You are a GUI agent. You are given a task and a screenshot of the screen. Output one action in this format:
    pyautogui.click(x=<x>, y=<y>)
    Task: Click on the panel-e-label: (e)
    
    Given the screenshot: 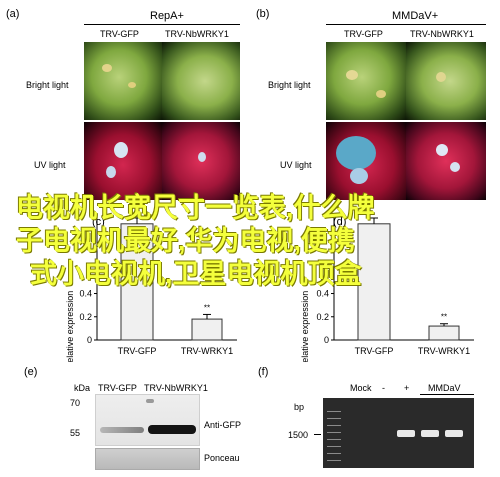 What is the action you would take?
    pyautogui.click(x=31, y=372)
    